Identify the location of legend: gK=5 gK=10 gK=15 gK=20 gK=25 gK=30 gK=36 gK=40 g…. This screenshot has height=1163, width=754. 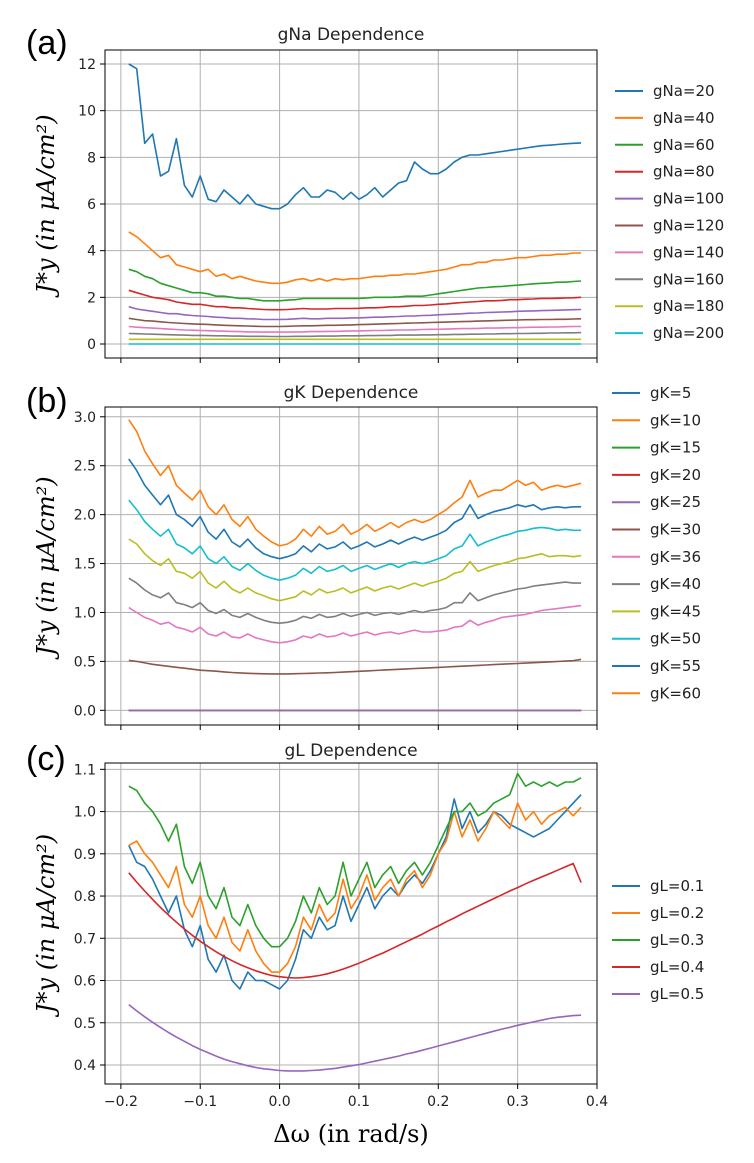
(656, 543).